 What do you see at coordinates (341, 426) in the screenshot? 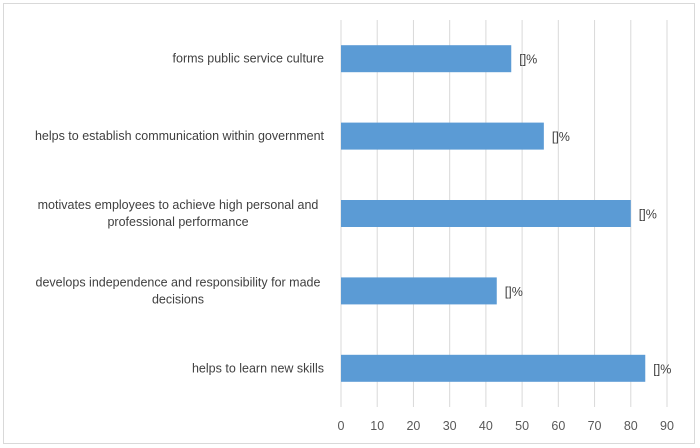
I see `x-tick-label: 0` at bounding box center [341, 426].